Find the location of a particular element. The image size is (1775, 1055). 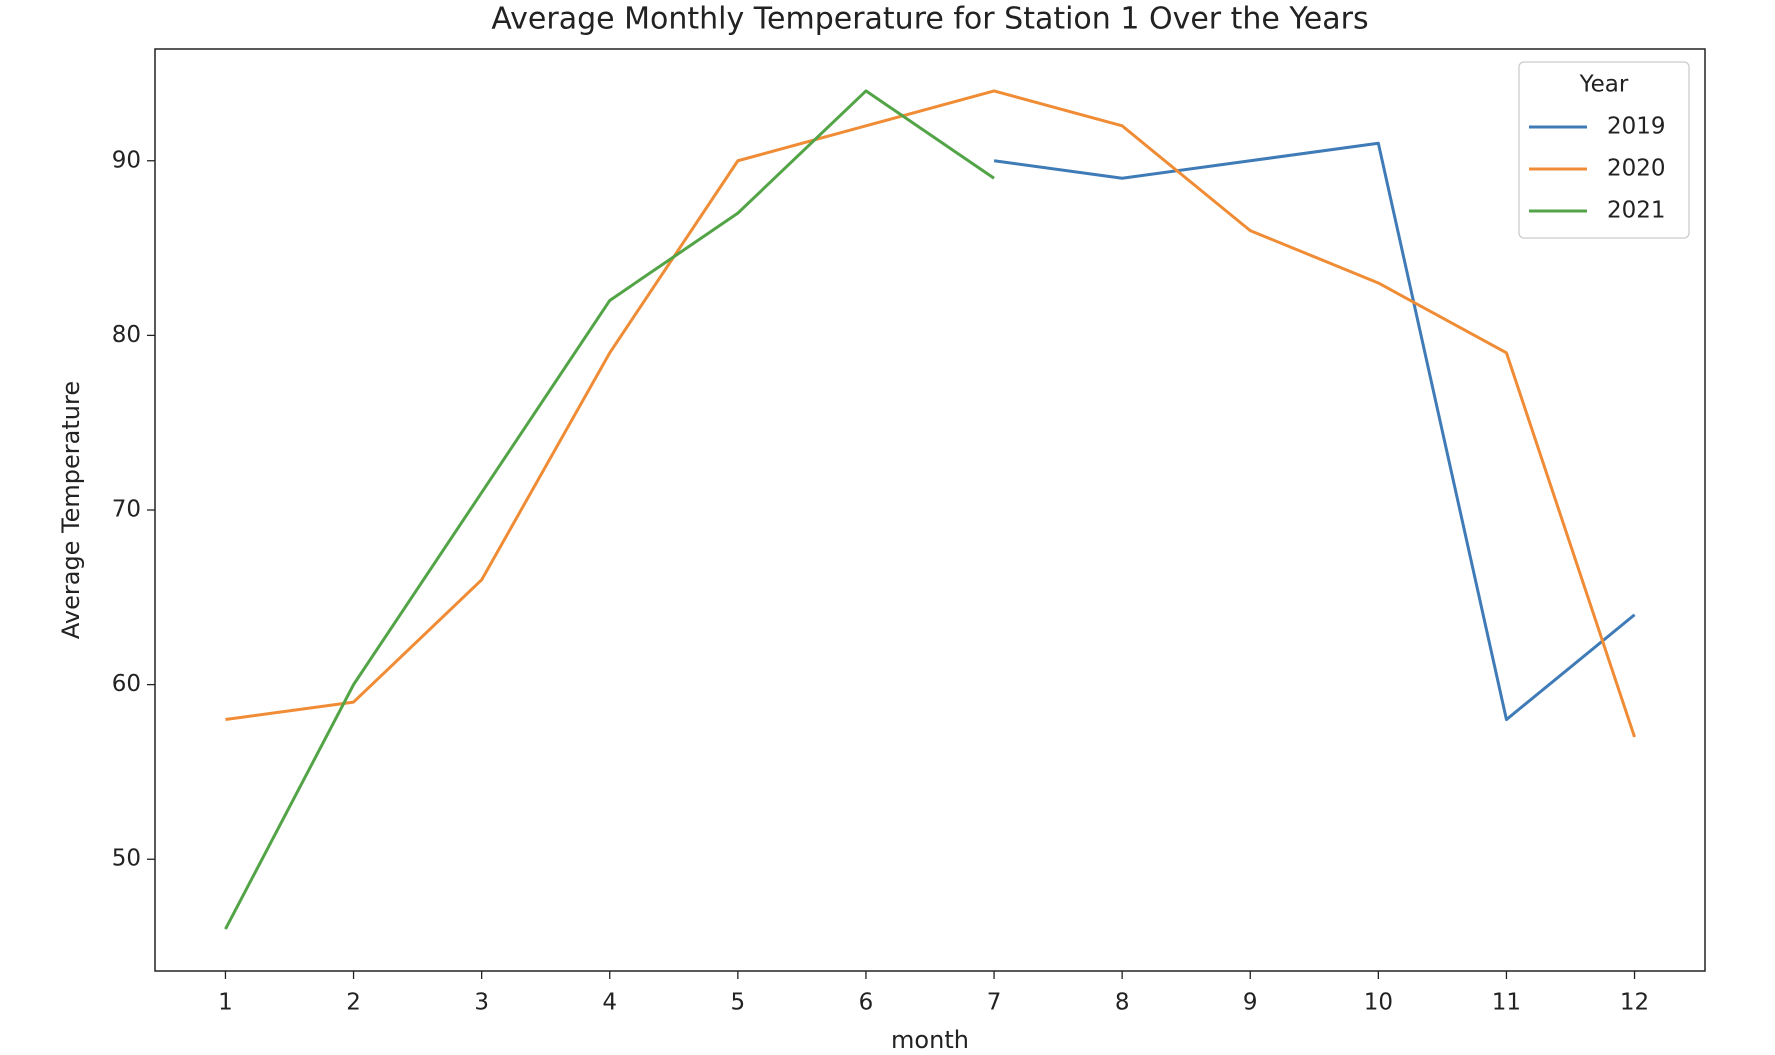

y-tick-label: 70 is located at coordinates (126, 510).